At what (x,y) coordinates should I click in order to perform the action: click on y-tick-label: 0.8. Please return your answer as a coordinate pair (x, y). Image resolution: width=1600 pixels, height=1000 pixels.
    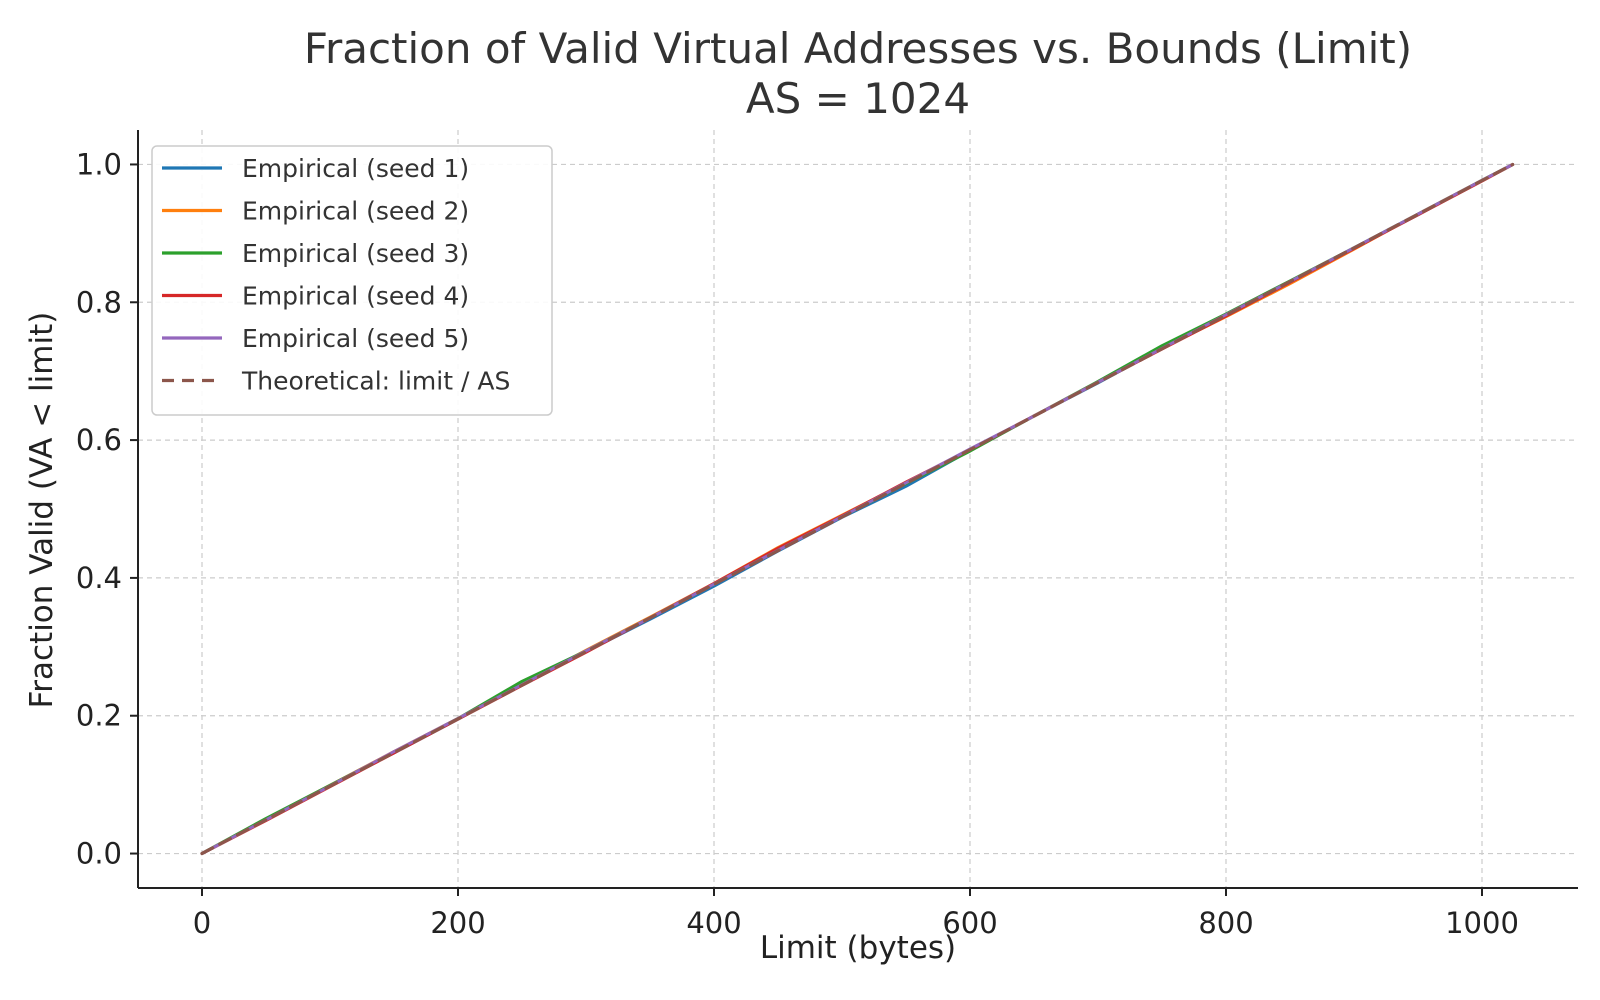
    Looking at the image, I should click on (99, 302).